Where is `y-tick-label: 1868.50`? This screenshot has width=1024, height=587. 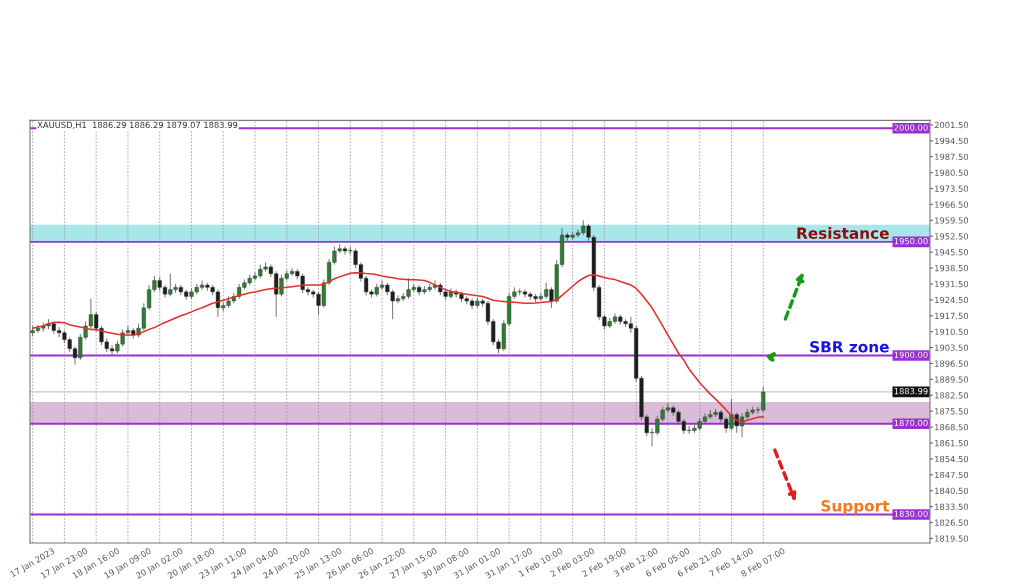 y-tick-label: 1868.50 is located at coordinates (952, 427).